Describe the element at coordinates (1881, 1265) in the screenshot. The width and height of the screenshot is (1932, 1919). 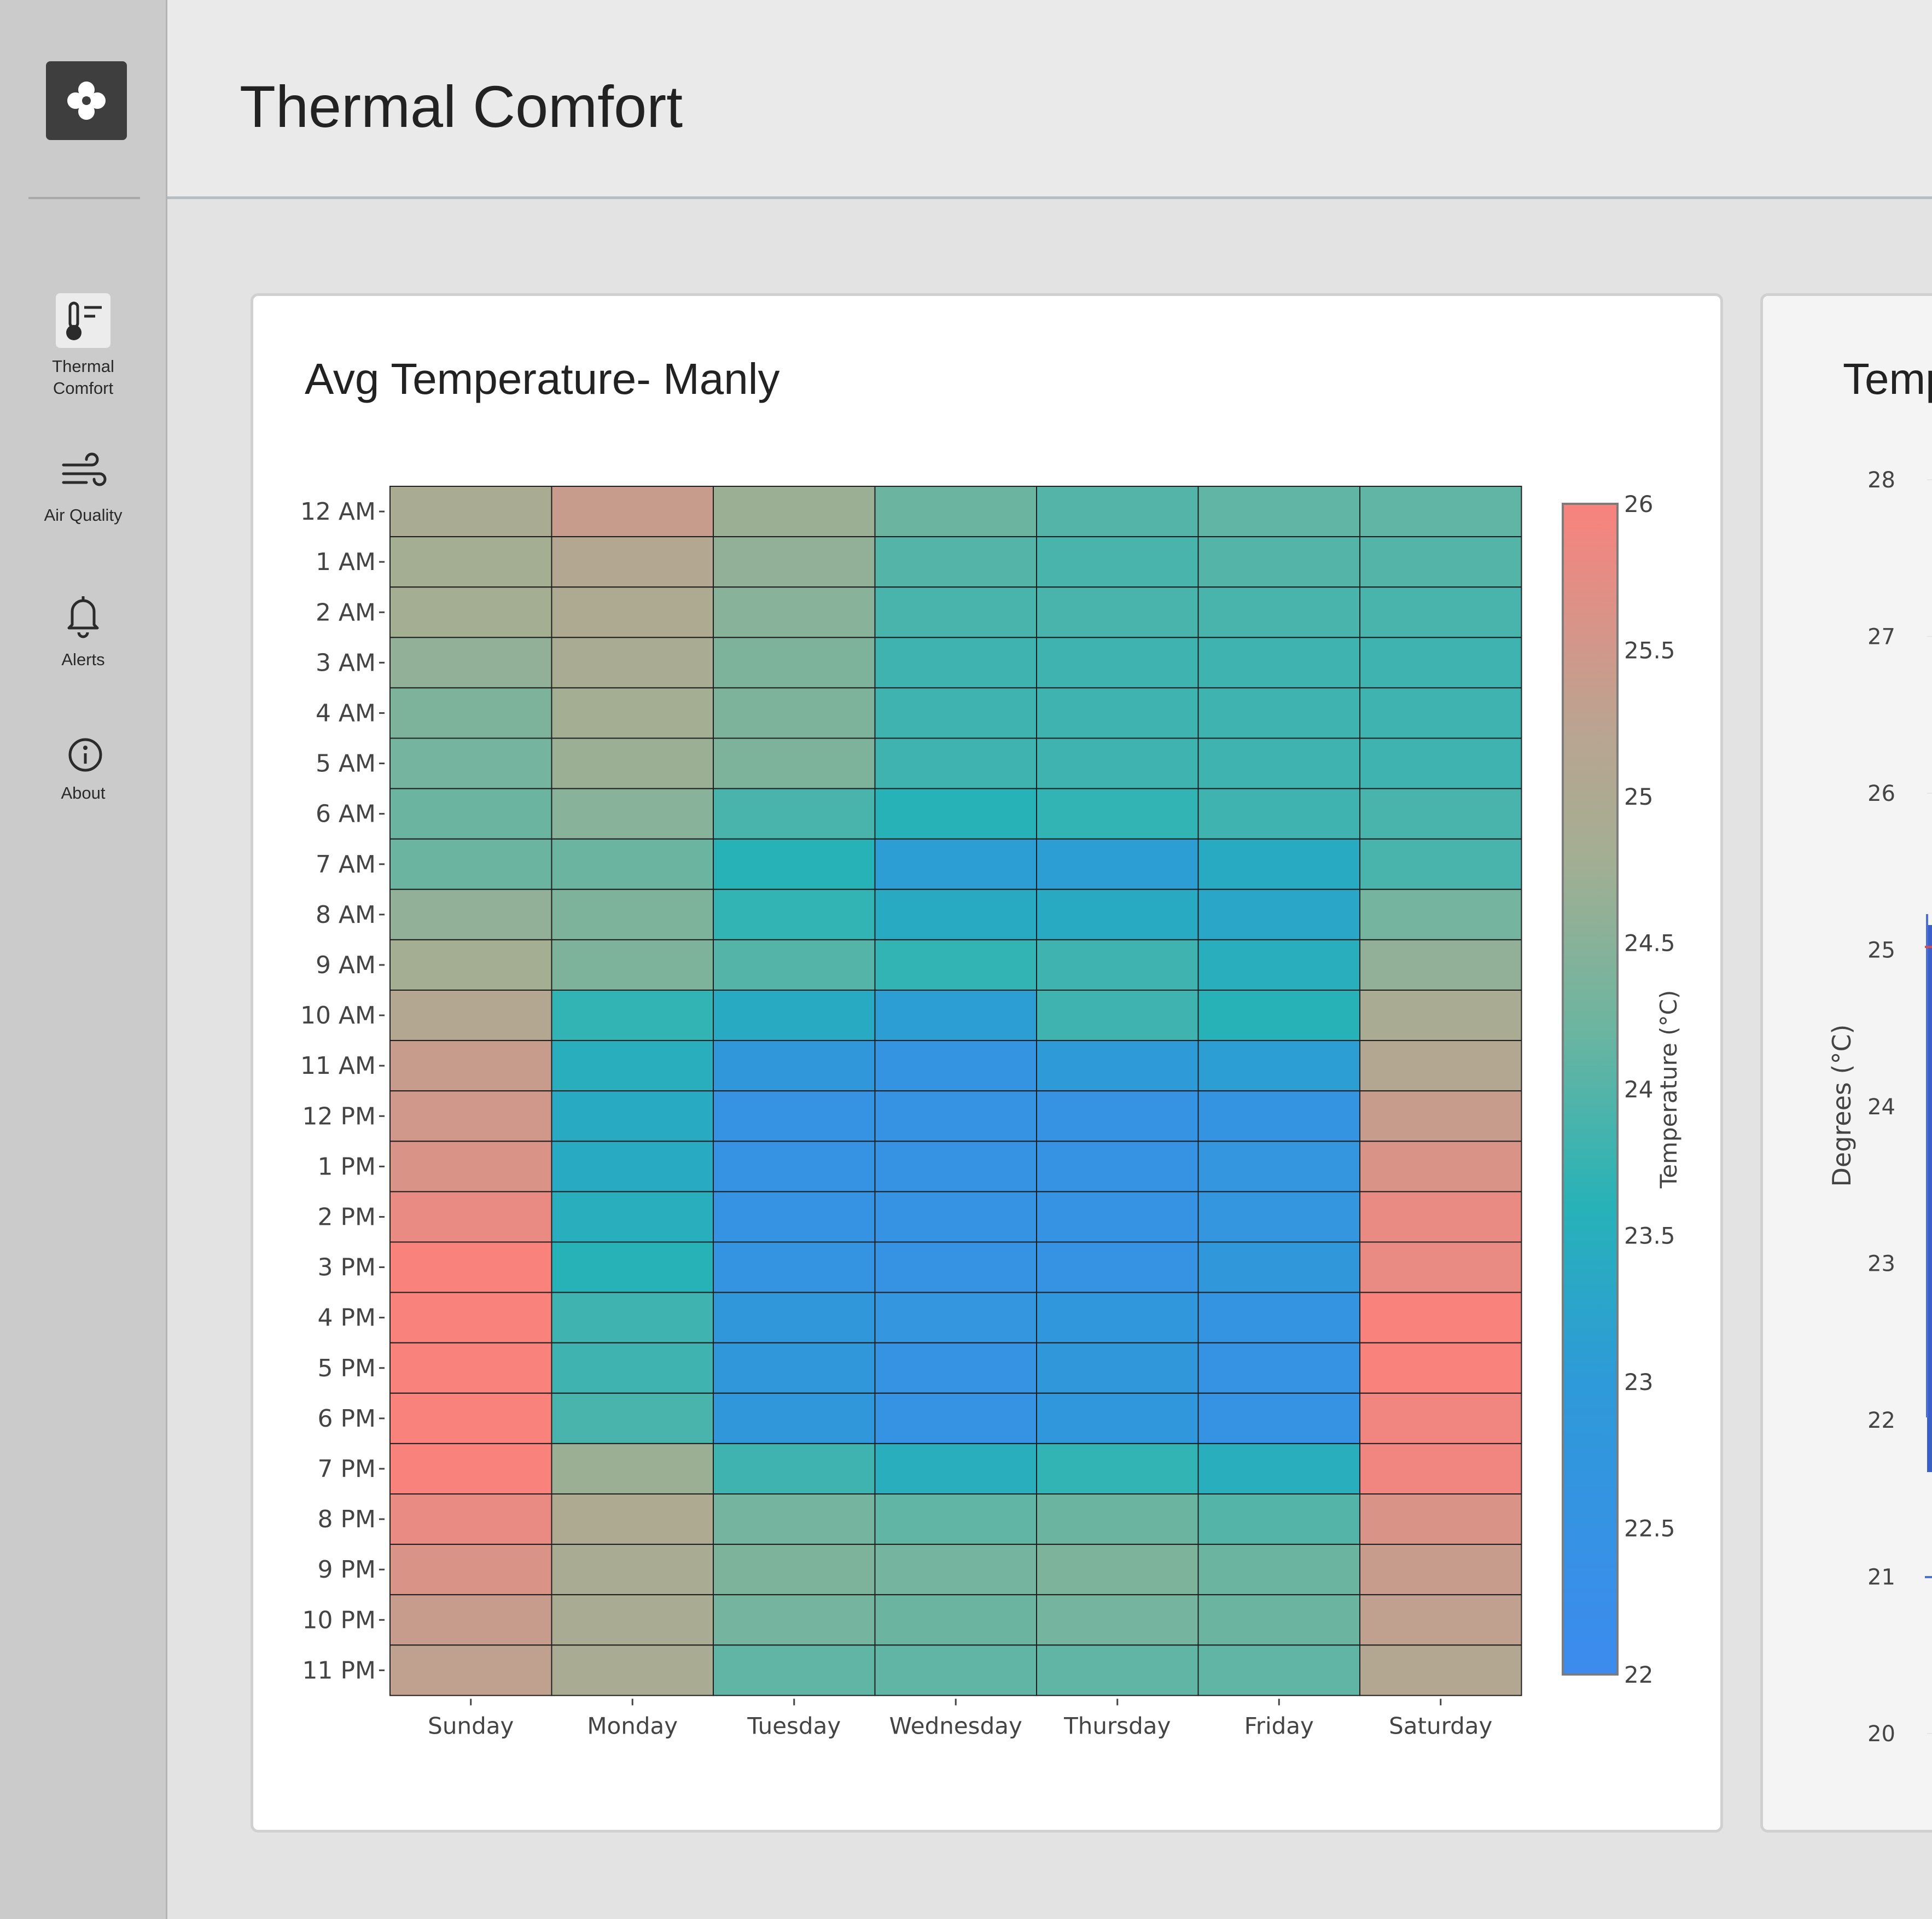
I see `y-tick-label: 23` at that location.